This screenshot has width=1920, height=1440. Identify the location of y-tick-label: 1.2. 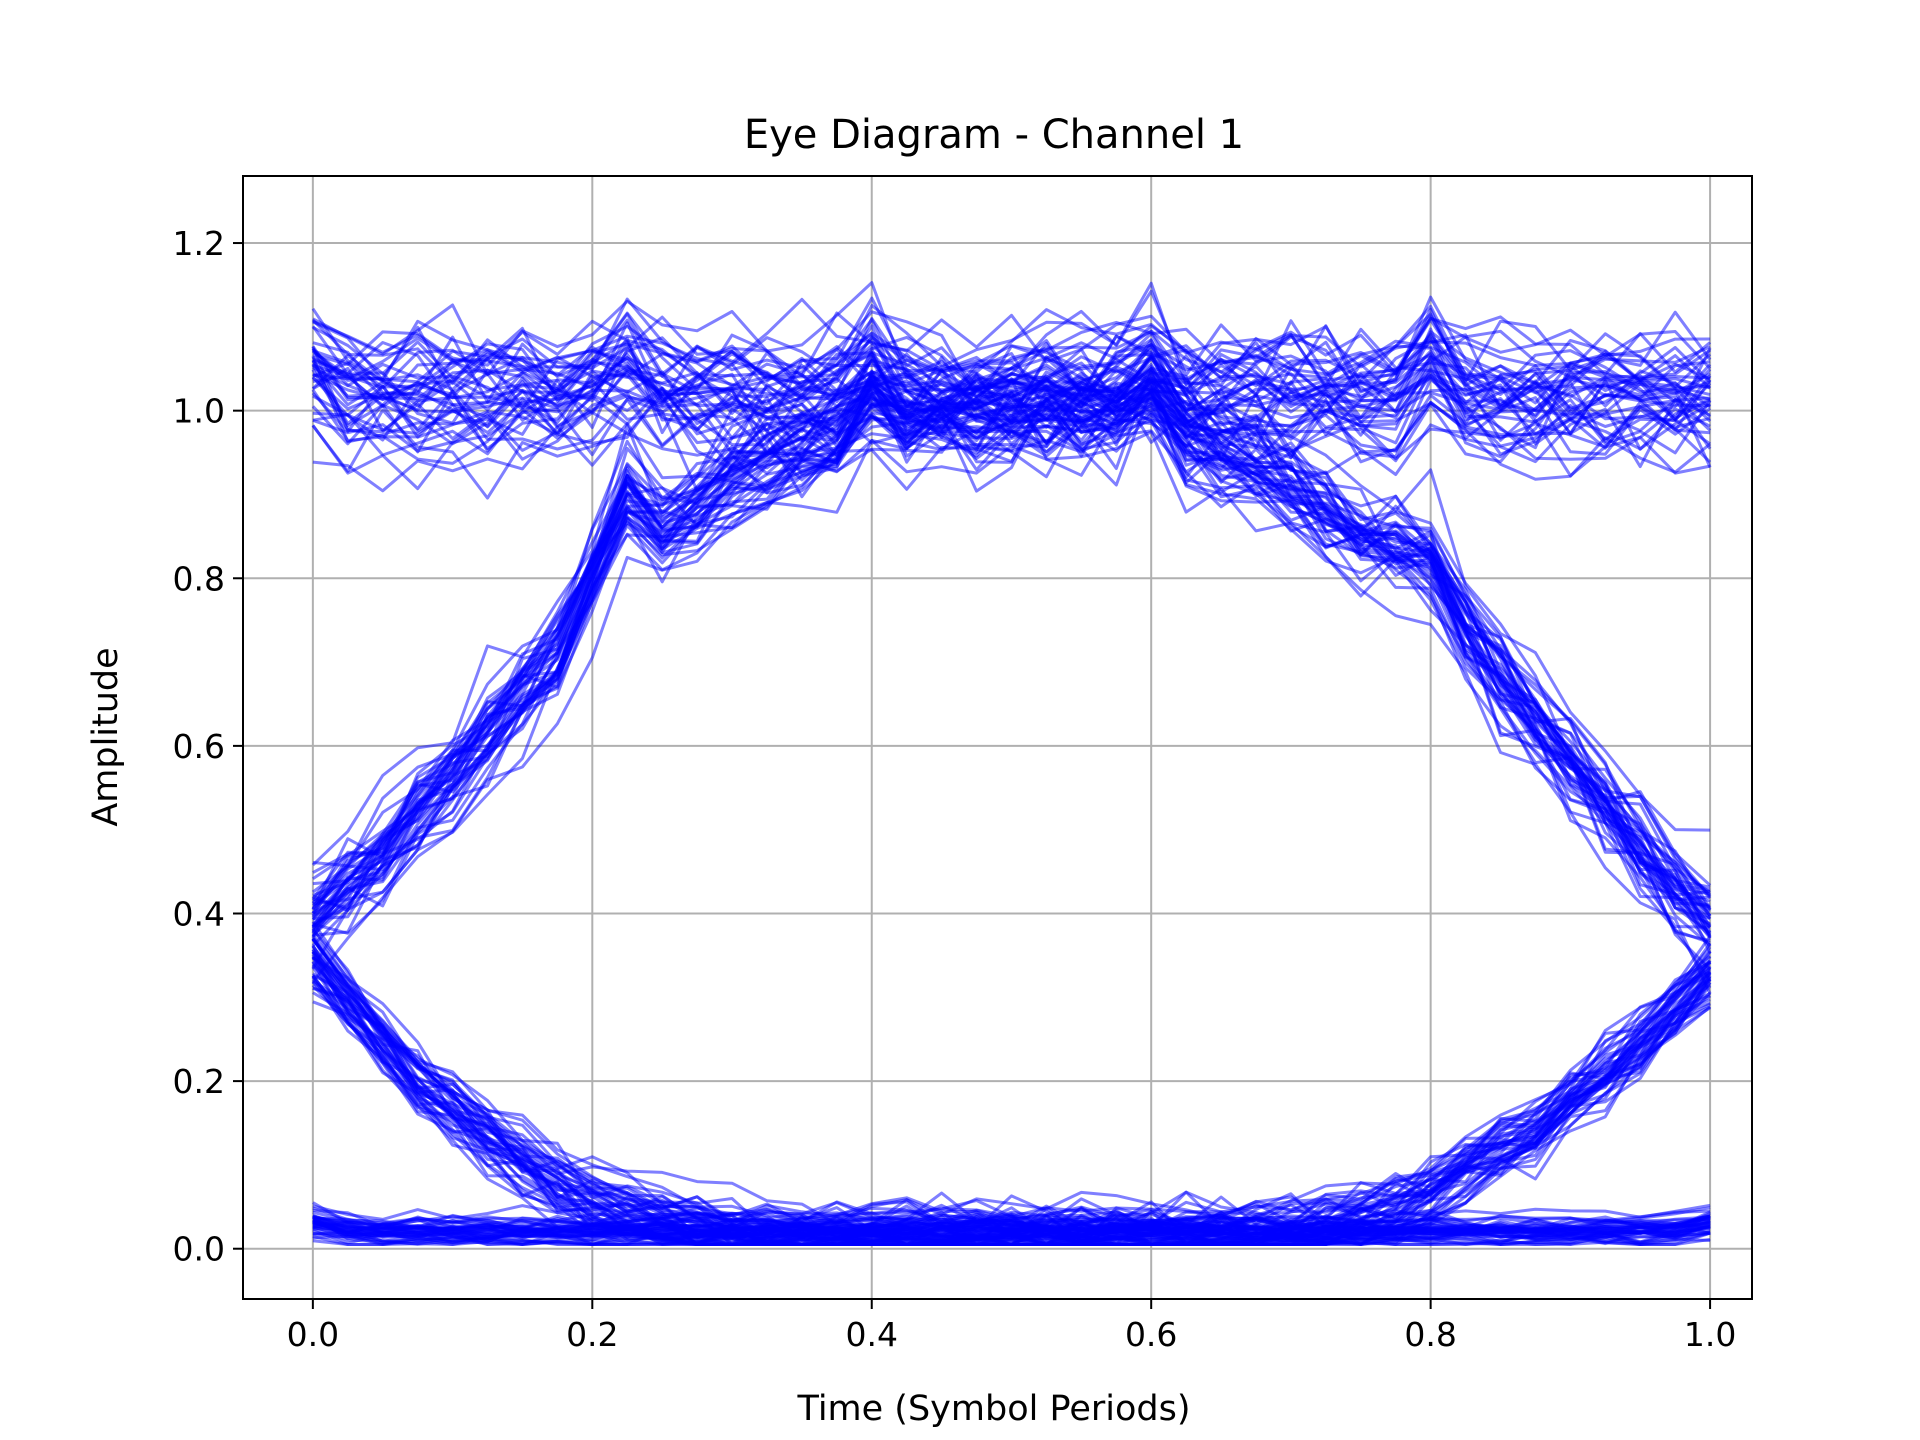
(199, 243).